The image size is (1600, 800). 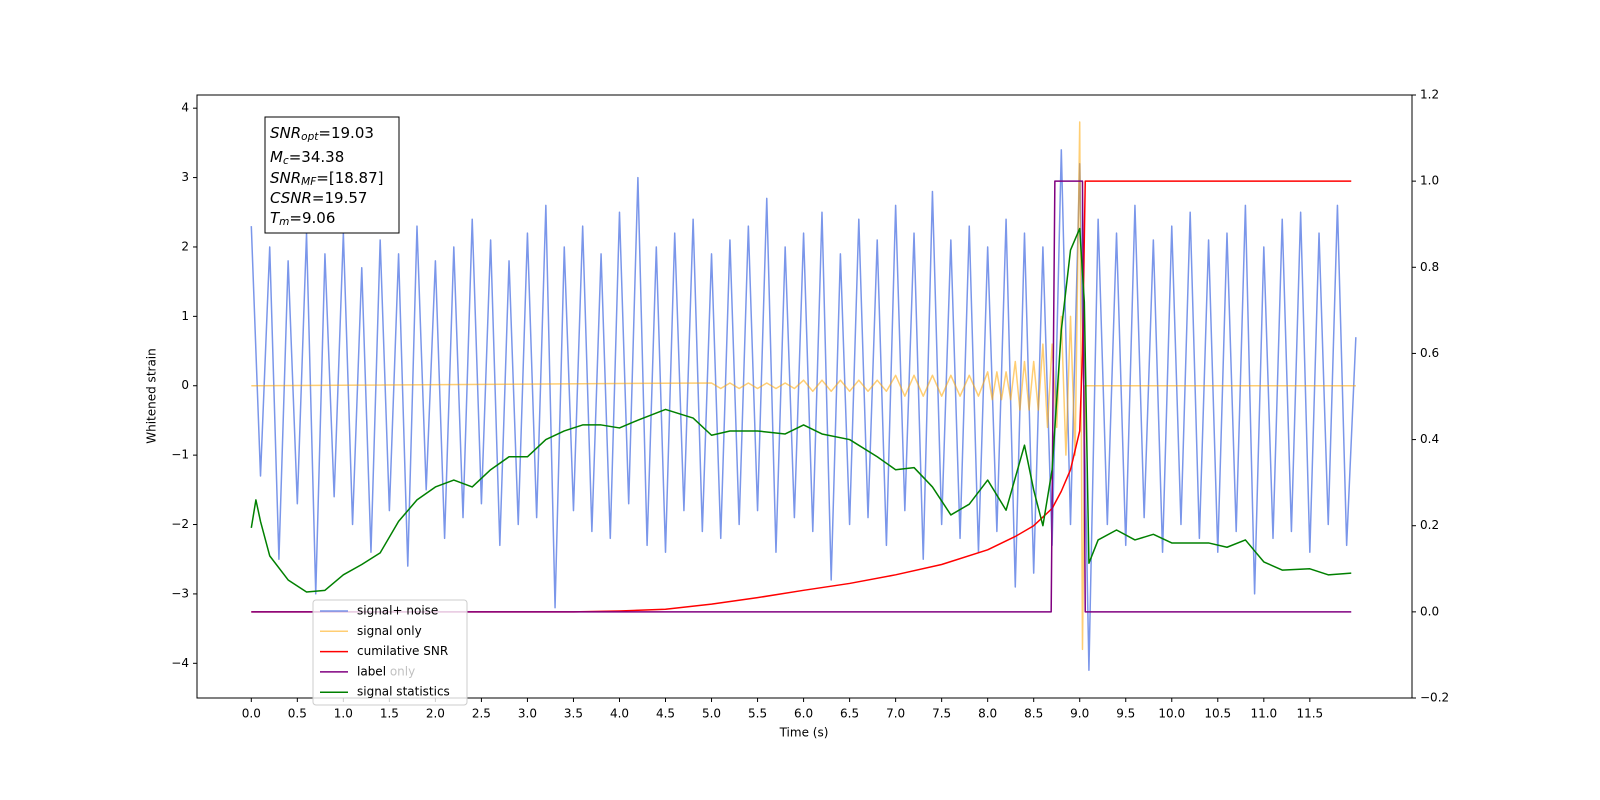 I want to click on annotation-value: =9.06, so click(x=312, y=218).